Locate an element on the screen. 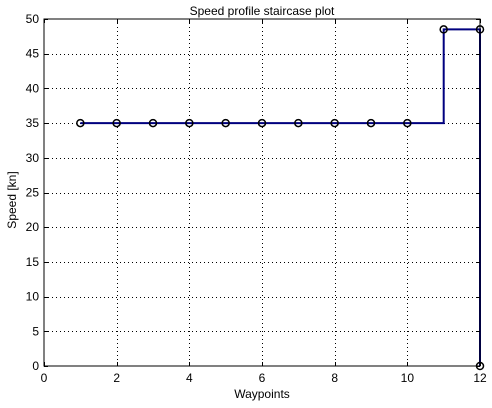 This screenshot has height=408, width=492. y-tick-label: 0 is located at coordinates (35, 366).